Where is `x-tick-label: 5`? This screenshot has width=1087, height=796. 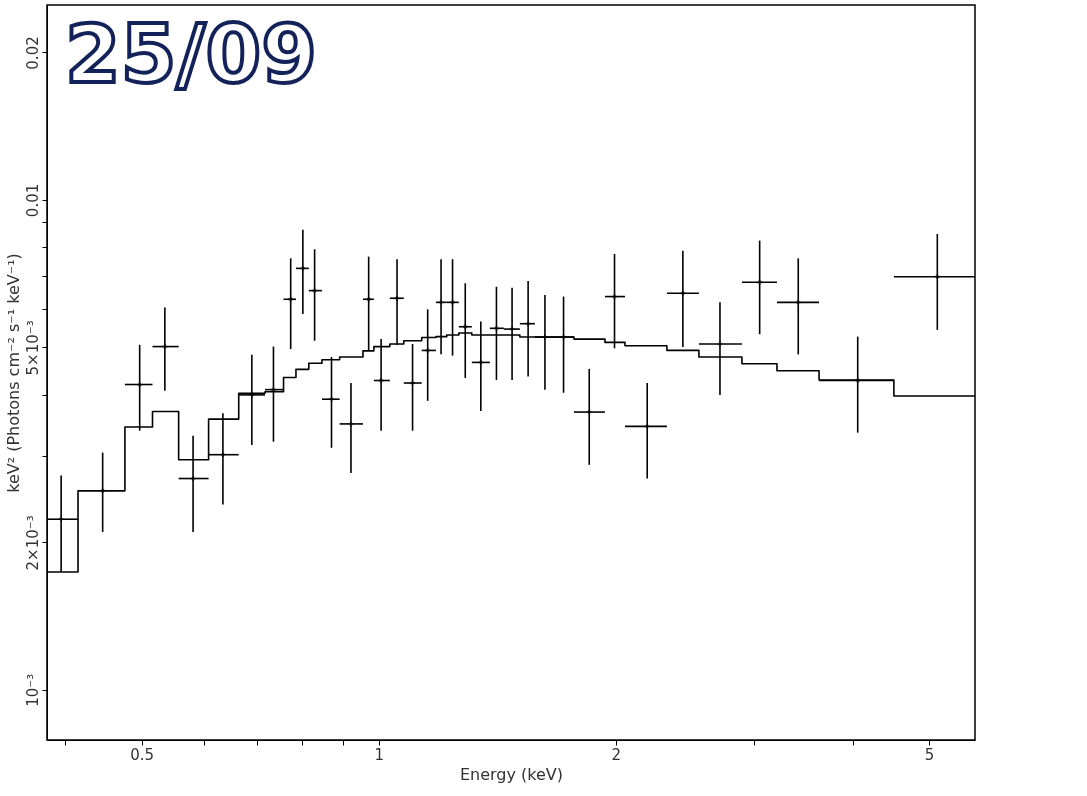
x-tick-label: 5 is located at coordinates (929, 754).